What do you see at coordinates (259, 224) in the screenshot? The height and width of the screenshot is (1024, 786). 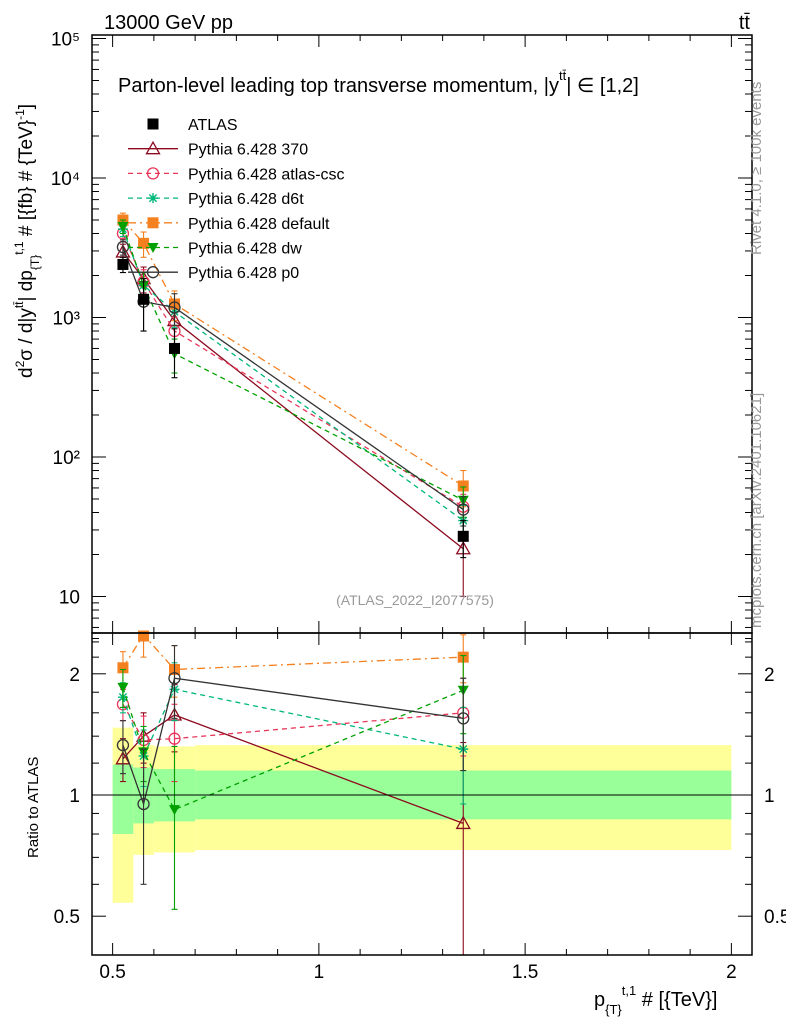 I see `legend-label: Pythia 6.428 default` at bounding box center [259, 224].